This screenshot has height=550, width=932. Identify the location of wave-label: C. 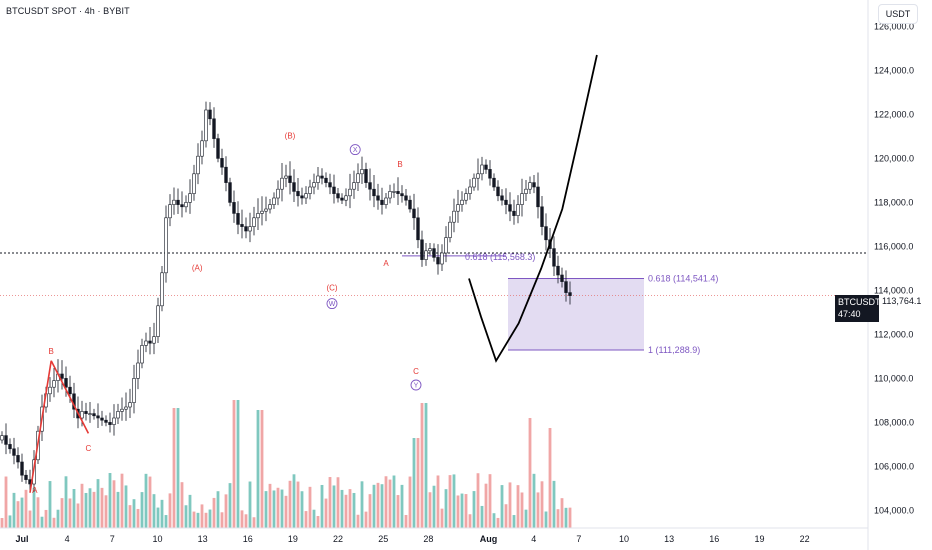
(416, 371).